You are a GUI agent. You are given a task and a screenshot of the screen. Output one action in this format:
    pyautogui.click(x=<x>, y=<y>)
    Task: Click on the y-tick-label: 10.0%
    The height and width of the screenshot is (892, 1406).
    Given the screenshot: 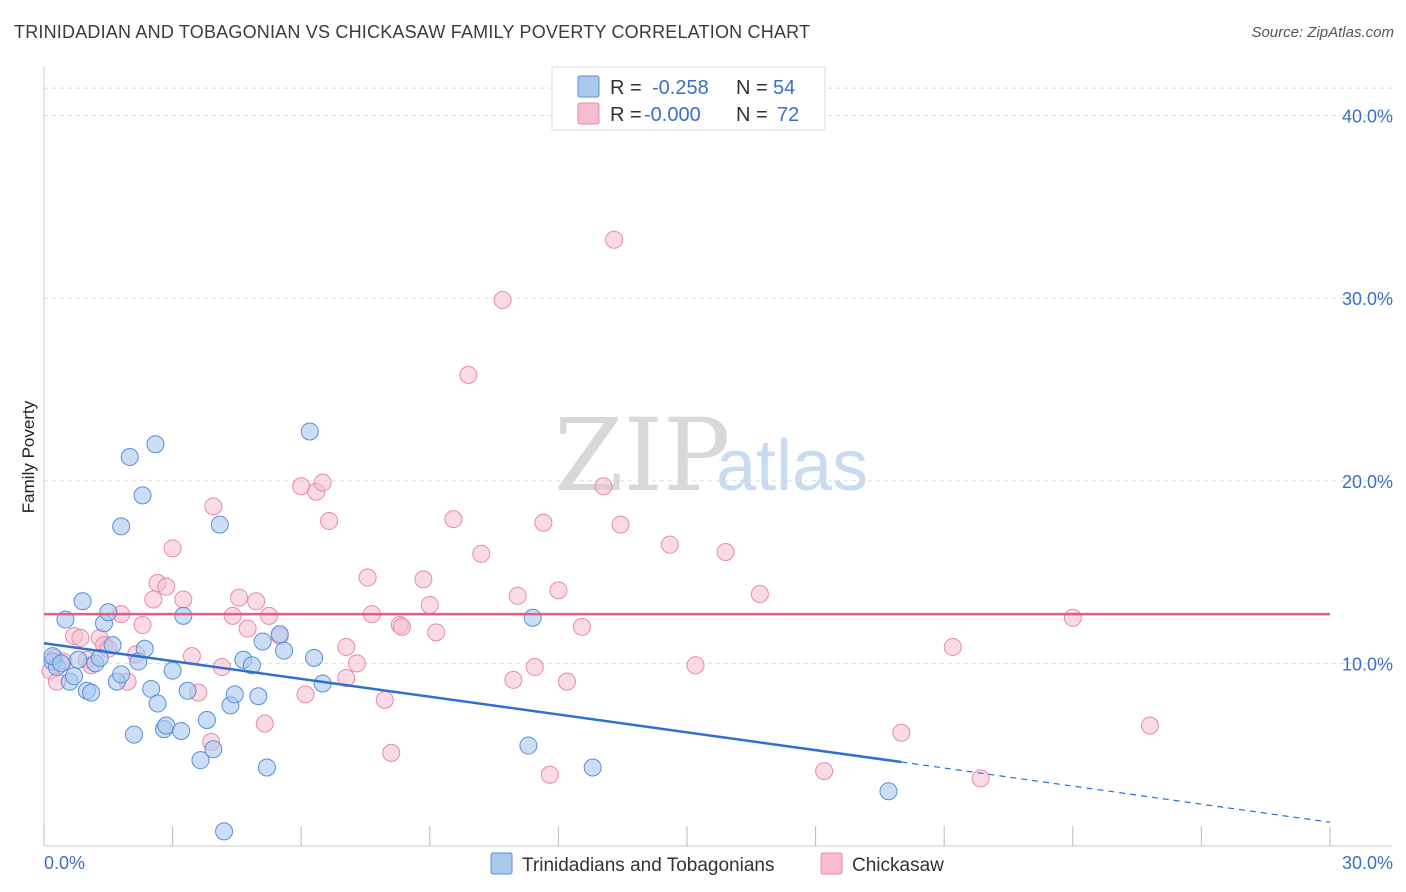 What is the action you would take?
    pyautogui.click(x=1367, y=664)
    